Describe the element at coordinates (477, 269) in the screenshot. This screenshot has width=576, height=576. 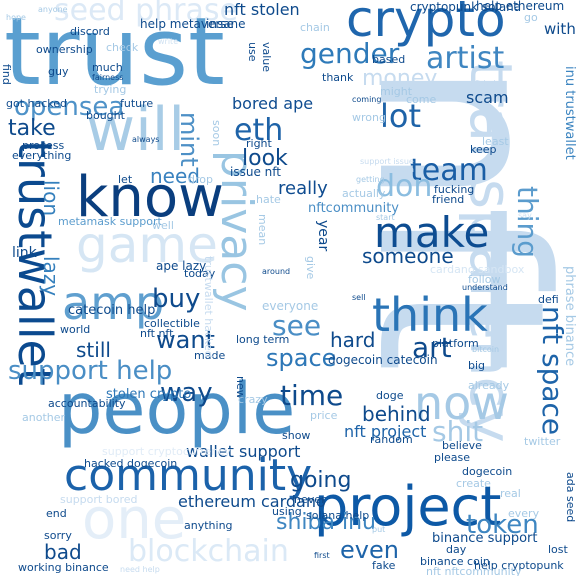
I see `word-trustwallet-hacked: cardano sandbox` at that location.